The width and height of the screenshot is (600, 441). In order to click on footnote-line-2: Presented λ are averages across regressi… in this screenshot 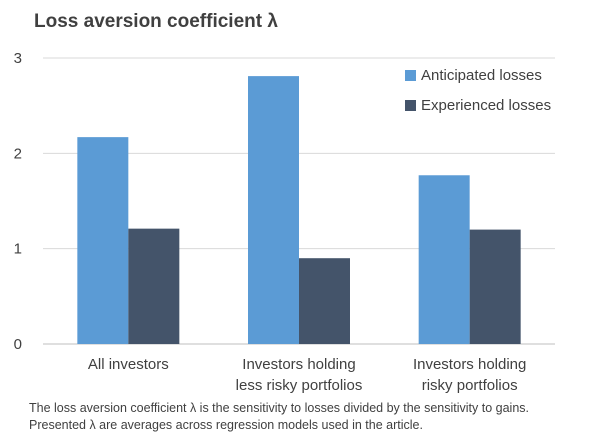, I will do `click(226, 425)`.